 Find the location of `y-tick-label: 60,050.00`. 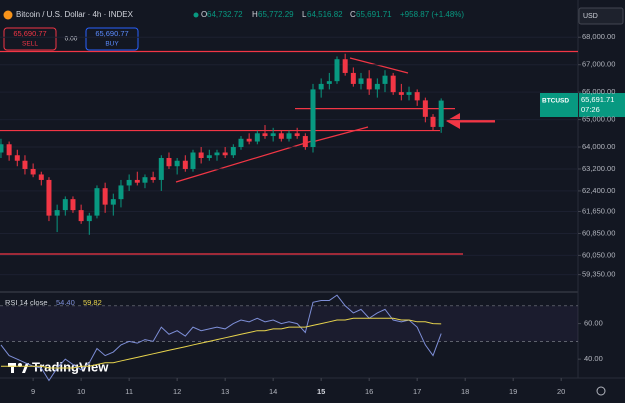

y-tick-label: 60,050.00 is located at coordinates (598, 254).